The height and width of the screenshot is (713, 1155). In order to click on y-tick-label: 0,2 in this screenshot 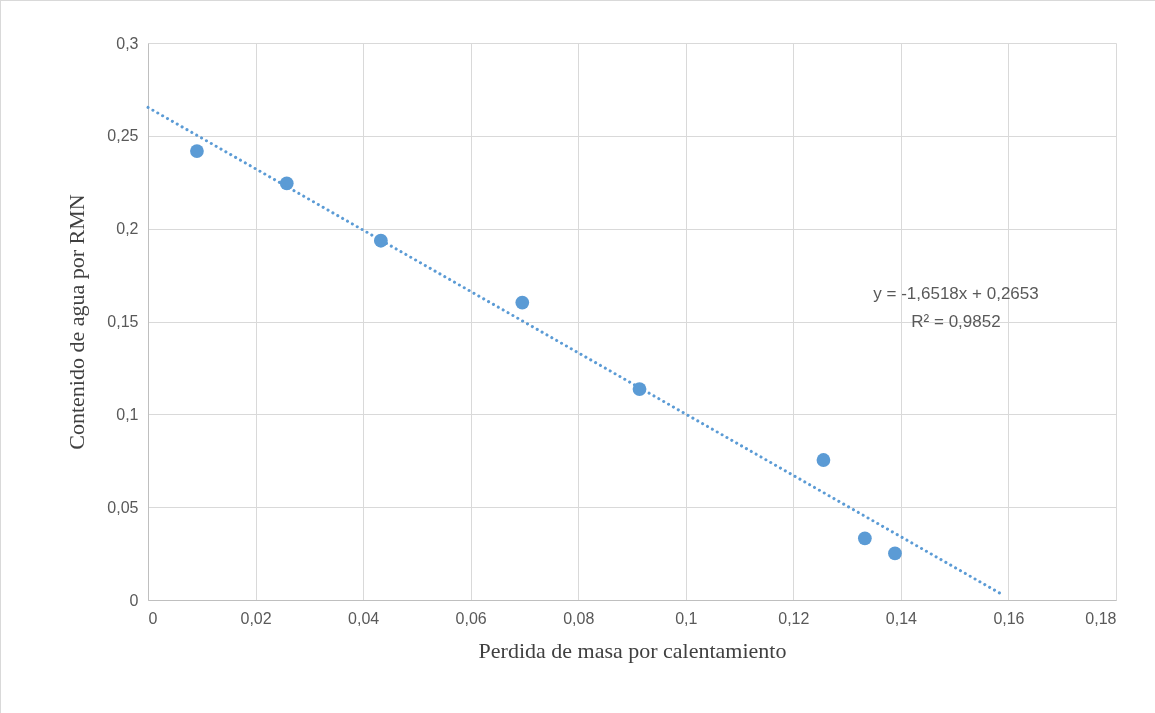, I will do `click(127, 229)`.